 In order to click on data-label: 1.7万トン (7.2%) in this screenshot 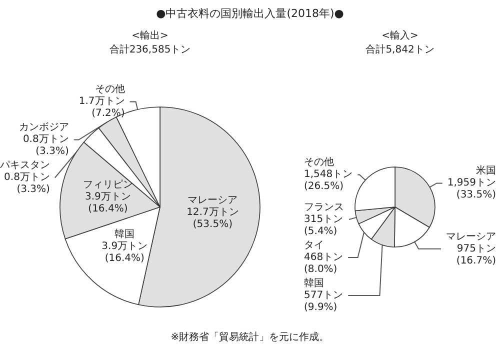, I will do `click(101, 108)`.